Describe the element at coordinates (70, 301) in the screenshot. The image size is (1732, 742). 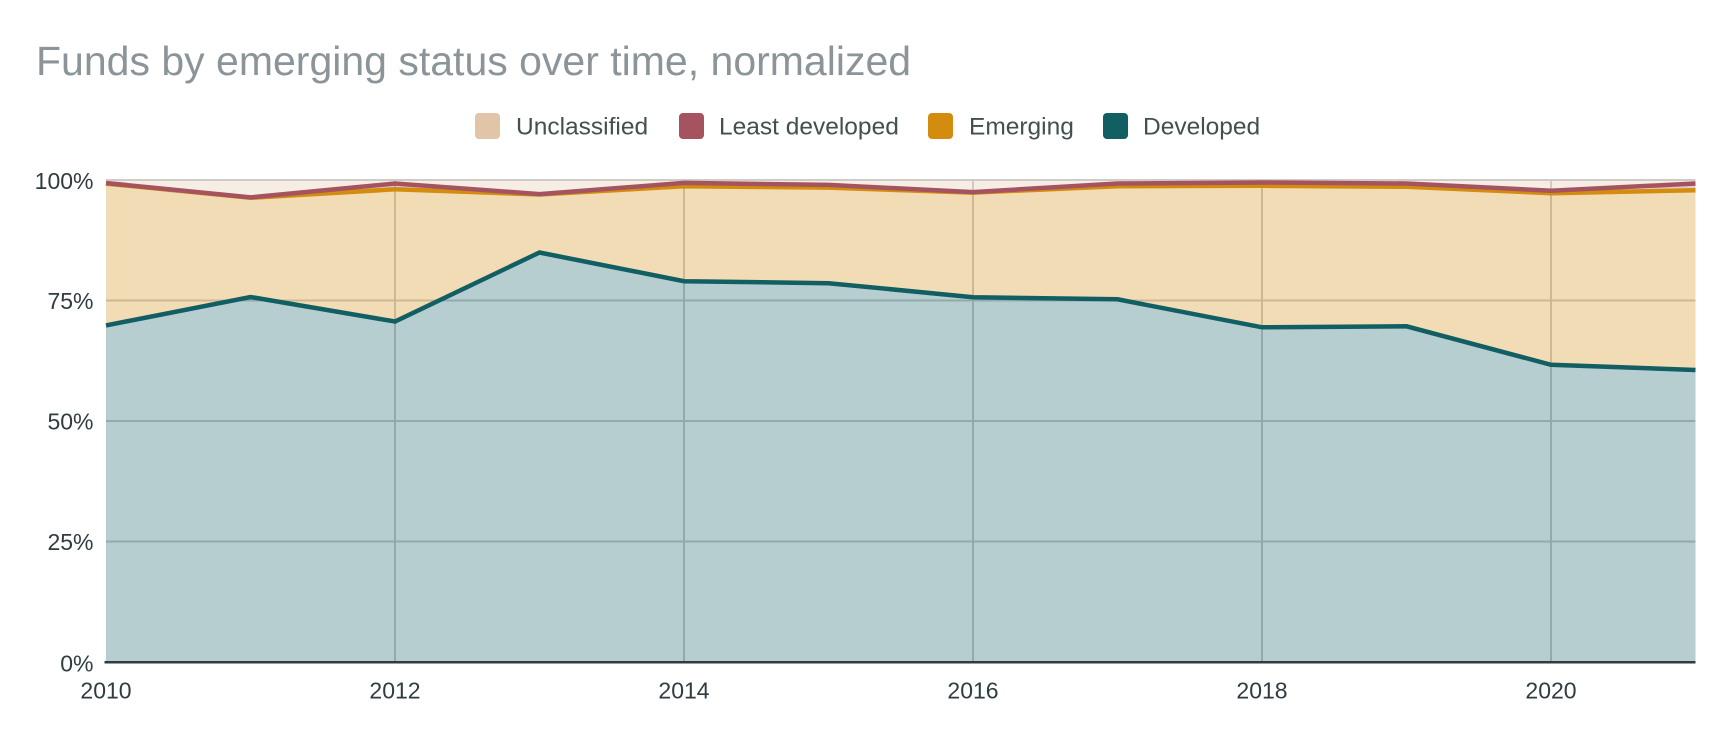
I see `svg-text: 75%` at that location.